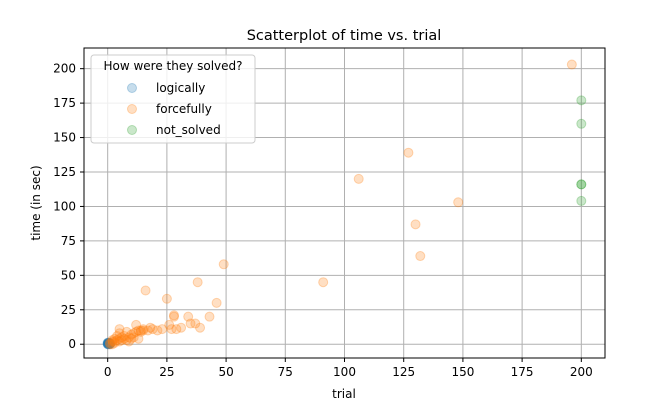 Image resolution: width=672 pixels, height=403 pixels. I want to click on y-tick-label: 200, so click(64, 69).